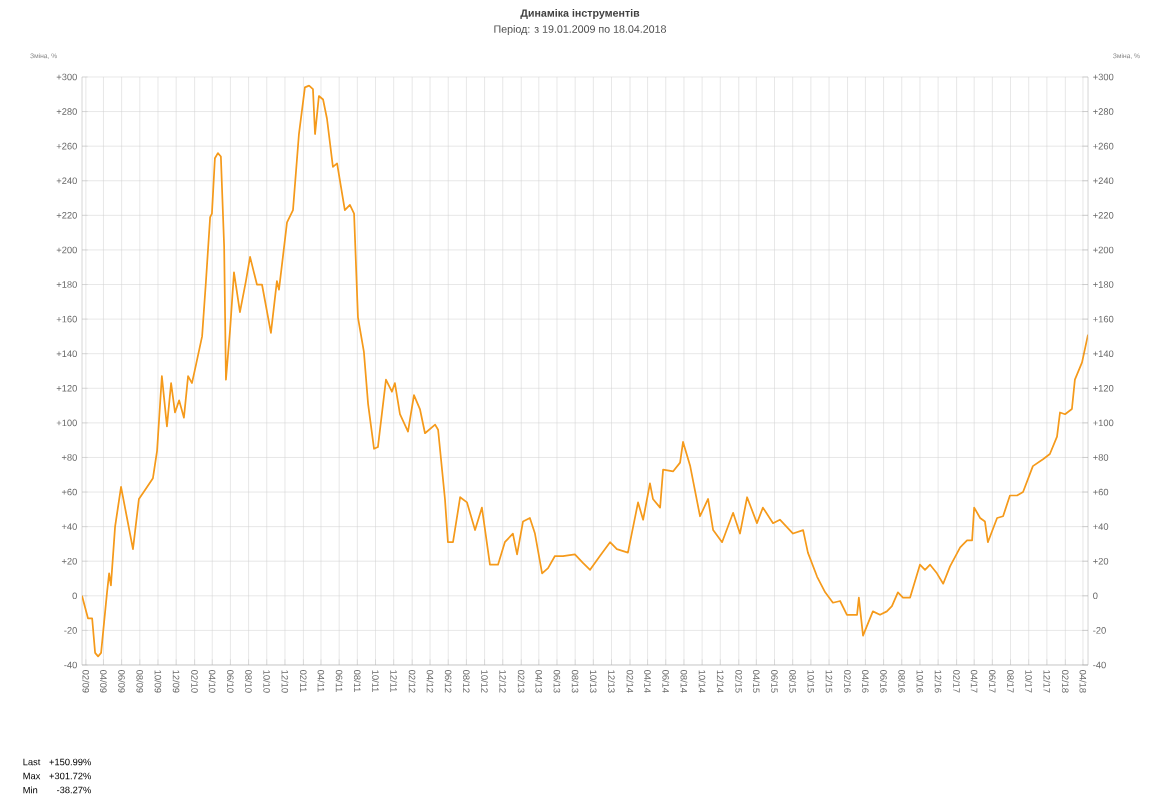 This screenshot has height=802, width=1160. What do you see at coordinates (957, 681) in the screenshot?
I see `x-tick-label: 02/17` at bounding box center [957, 681].